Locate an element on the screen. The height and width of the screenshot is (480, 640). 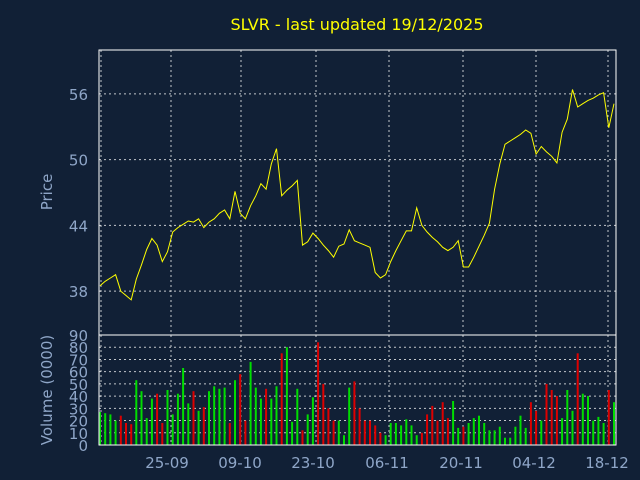
price-tick-label: 38 is located at coordinates (78, 292).